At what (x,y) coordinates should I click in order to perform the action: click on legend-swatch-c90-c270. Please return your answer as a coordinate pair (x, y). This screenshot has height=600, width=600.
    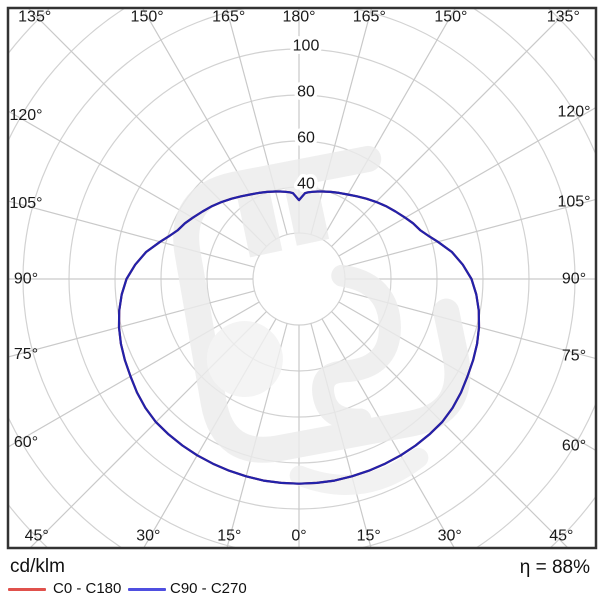
    Looking at the image, I should click on (147, 589).